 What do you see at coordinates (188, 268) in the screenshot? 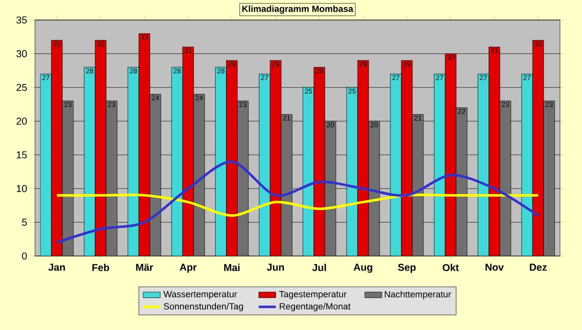
I see `x-tick-label: Apr` at bounding box center [188, 268].